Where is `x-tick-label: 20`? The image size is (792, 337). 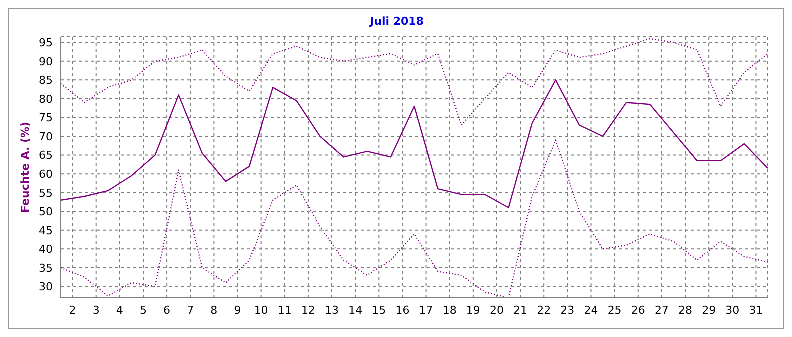
x-tick-label: 20 is located at coordinates (497, 310).